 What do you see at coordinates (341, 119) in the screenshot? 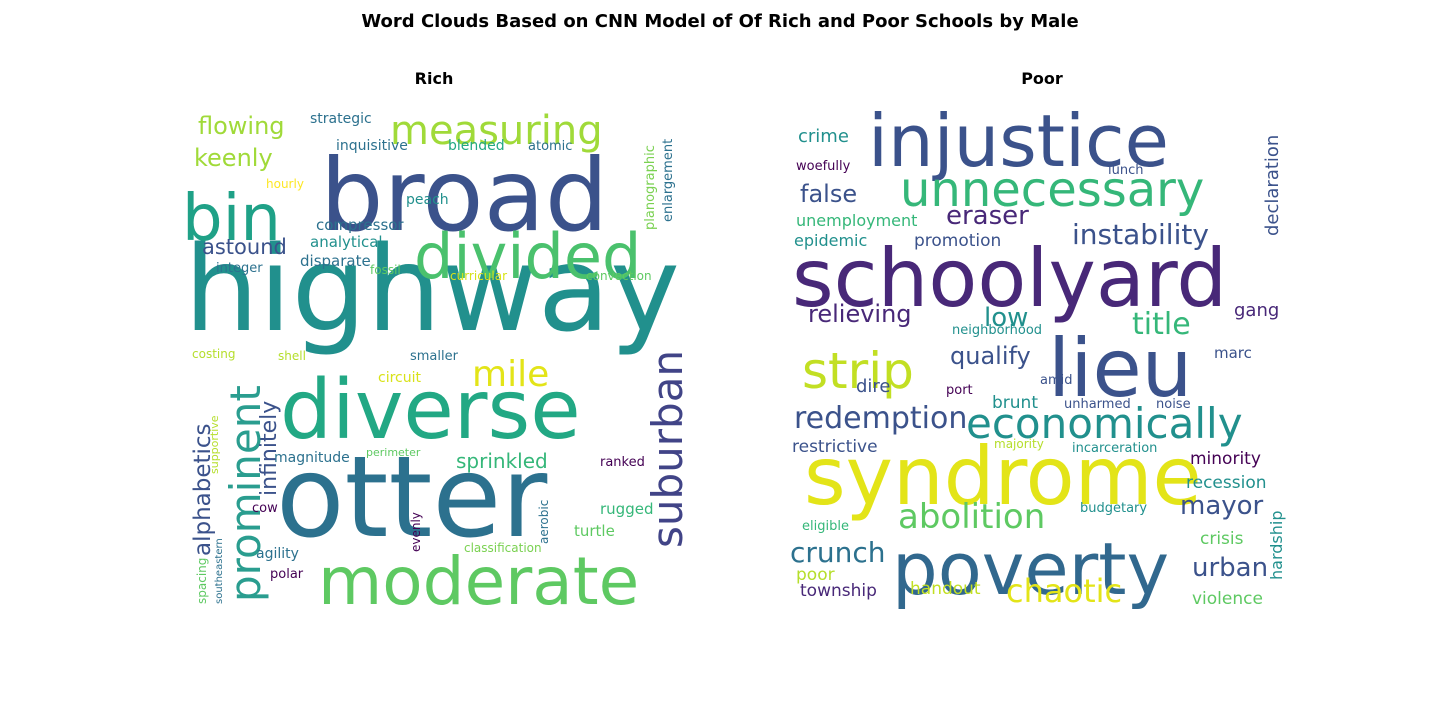
I see `rich-word-strategic: strategic` at bounding box center [341, 119].